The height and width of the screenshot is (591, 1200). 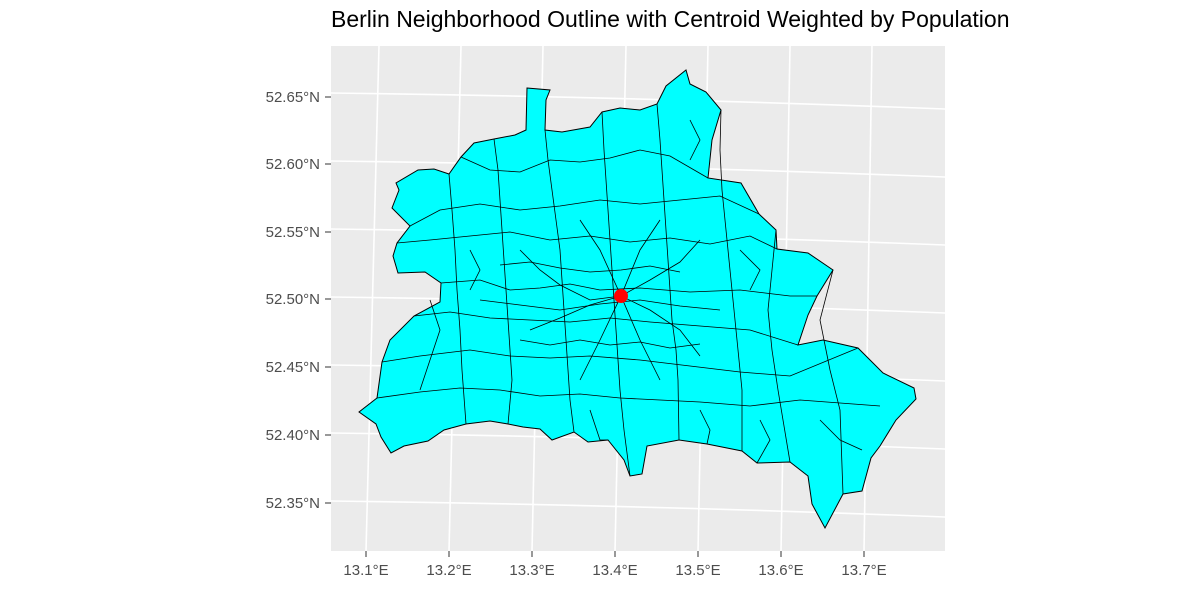 What do you see at coordinates (448, 570) in the screenshot?
I see `x-tick-label: 13.2°E` at bounding box center [448, 570].